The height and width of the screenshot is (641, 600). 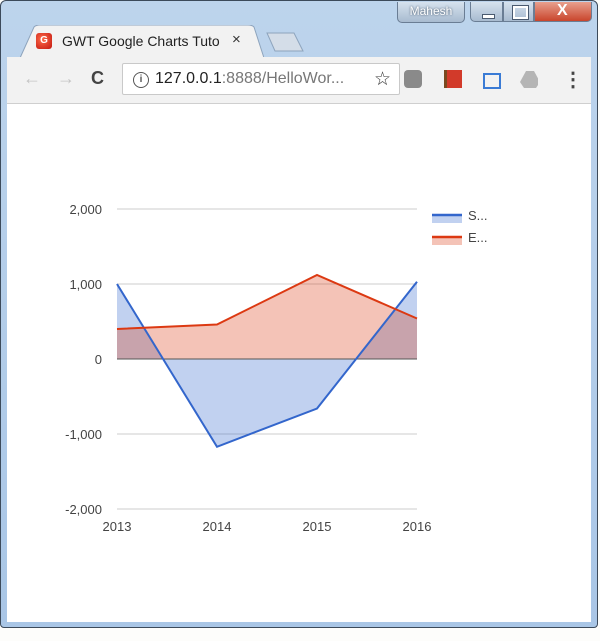 I want to click on x-axis-tick-label: 2015, so click(x=317, y=526).